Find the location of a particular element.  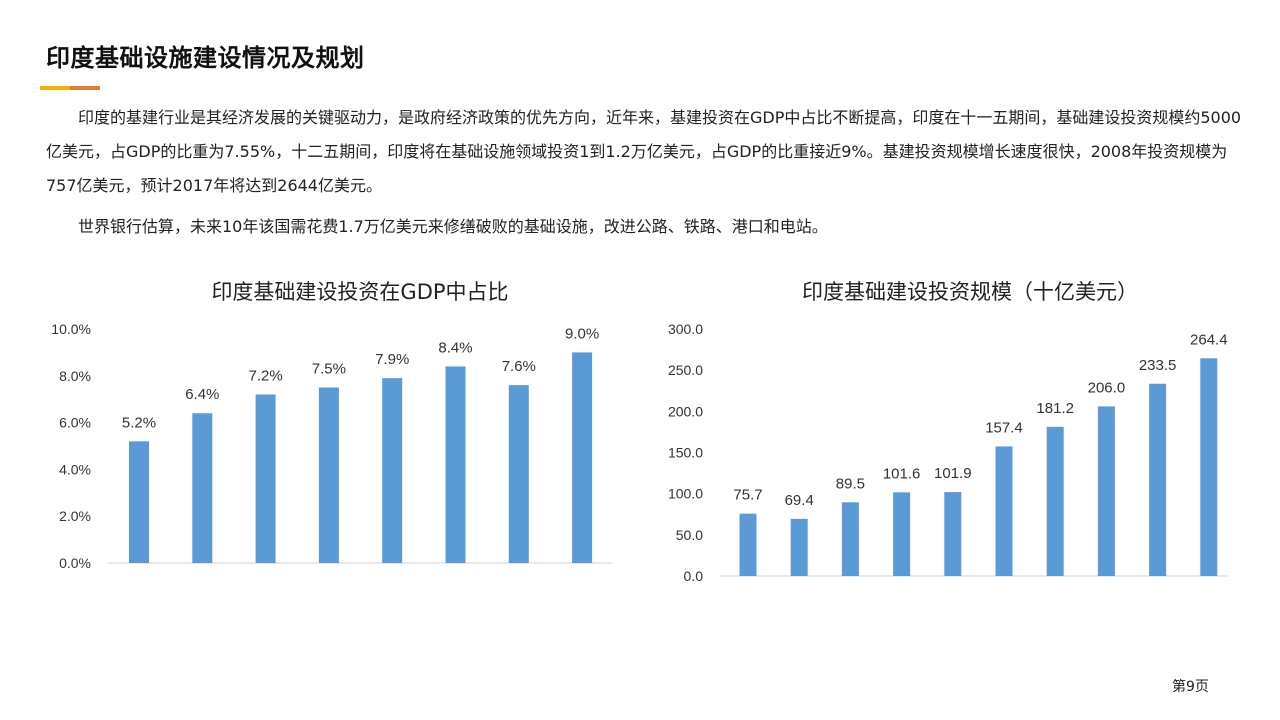

data-label: 157.4 is located at coordinates (1004, 427).